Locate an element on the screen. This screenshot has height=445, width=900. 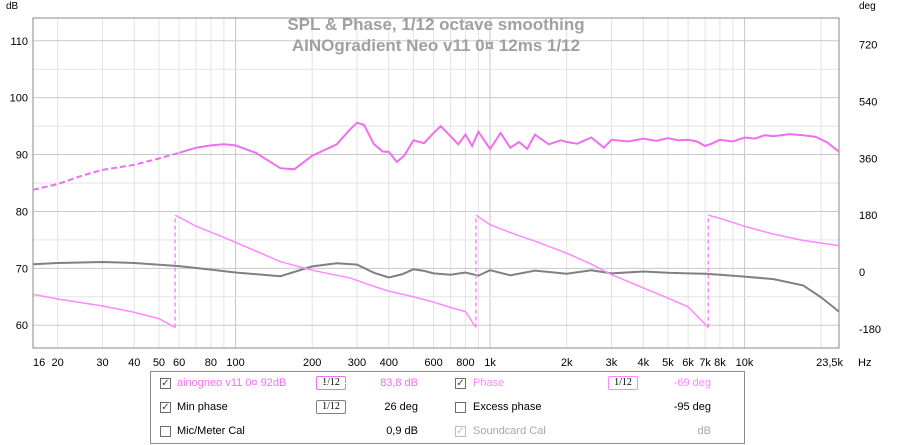
x-tick-label: 23,5k is located at coordinates (829, 363).